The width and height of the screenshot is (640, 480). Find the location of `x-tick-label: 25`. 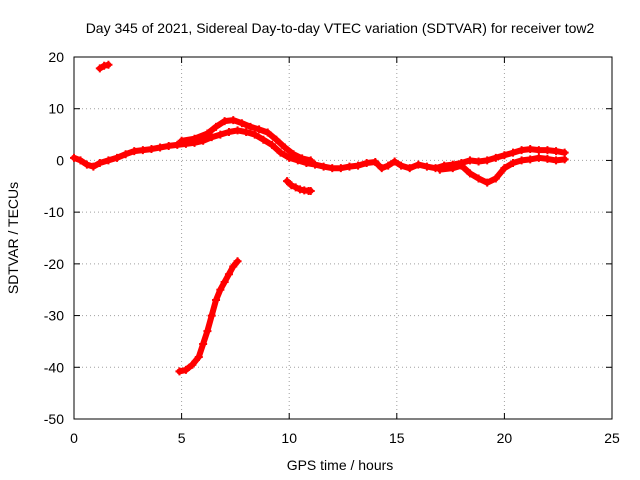

x-tick-label: 25 is located at coordinates (612, 438).